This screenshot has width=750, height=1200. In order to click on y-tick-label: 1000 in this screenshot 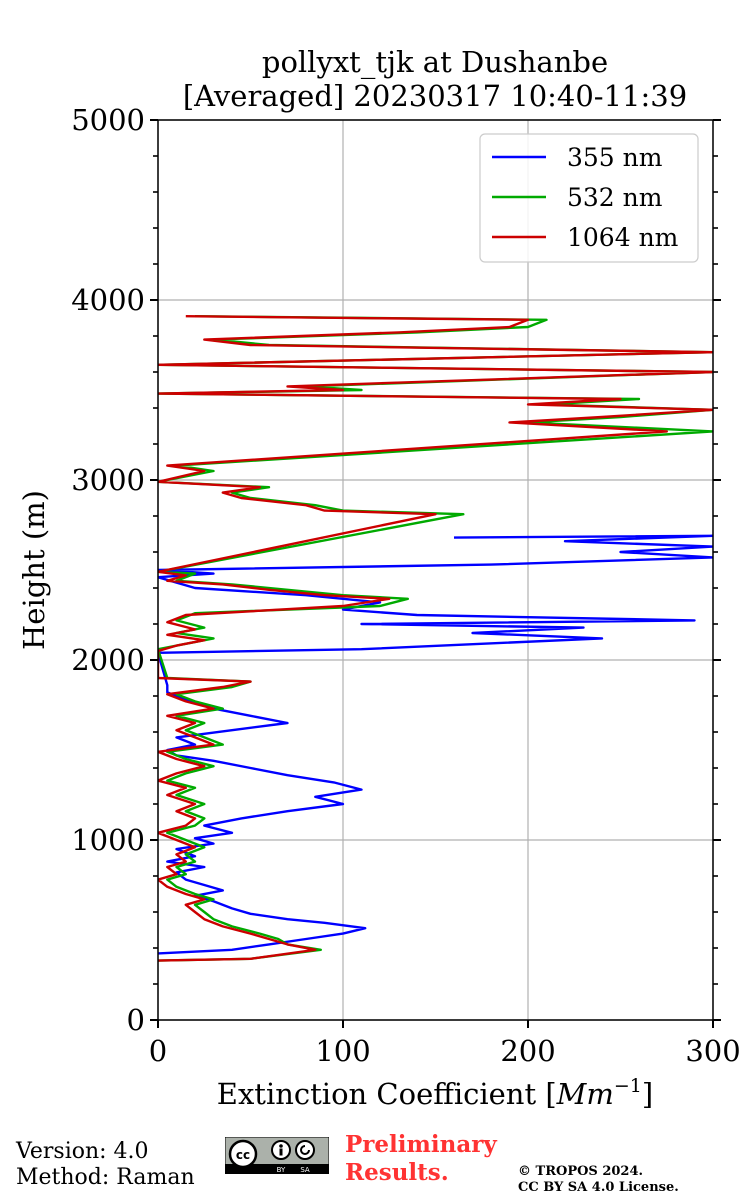, I will do `click(108, 840)`.